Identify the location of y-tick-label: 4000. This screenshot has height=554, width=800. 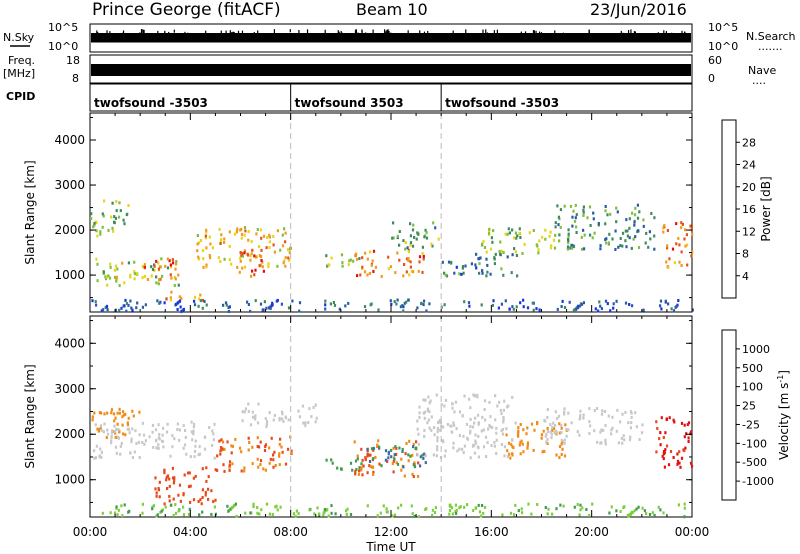
(69, 140).